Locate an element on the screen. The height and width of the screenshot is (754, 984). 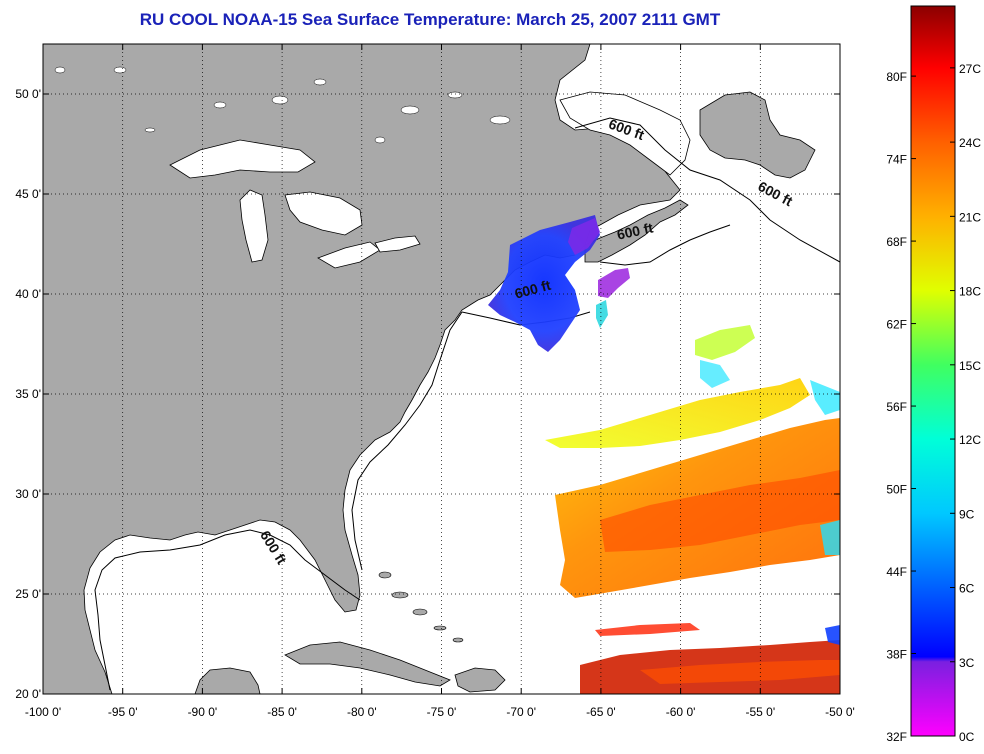
lon-tick-label: -80 0' is located at coordinates (362, 712).